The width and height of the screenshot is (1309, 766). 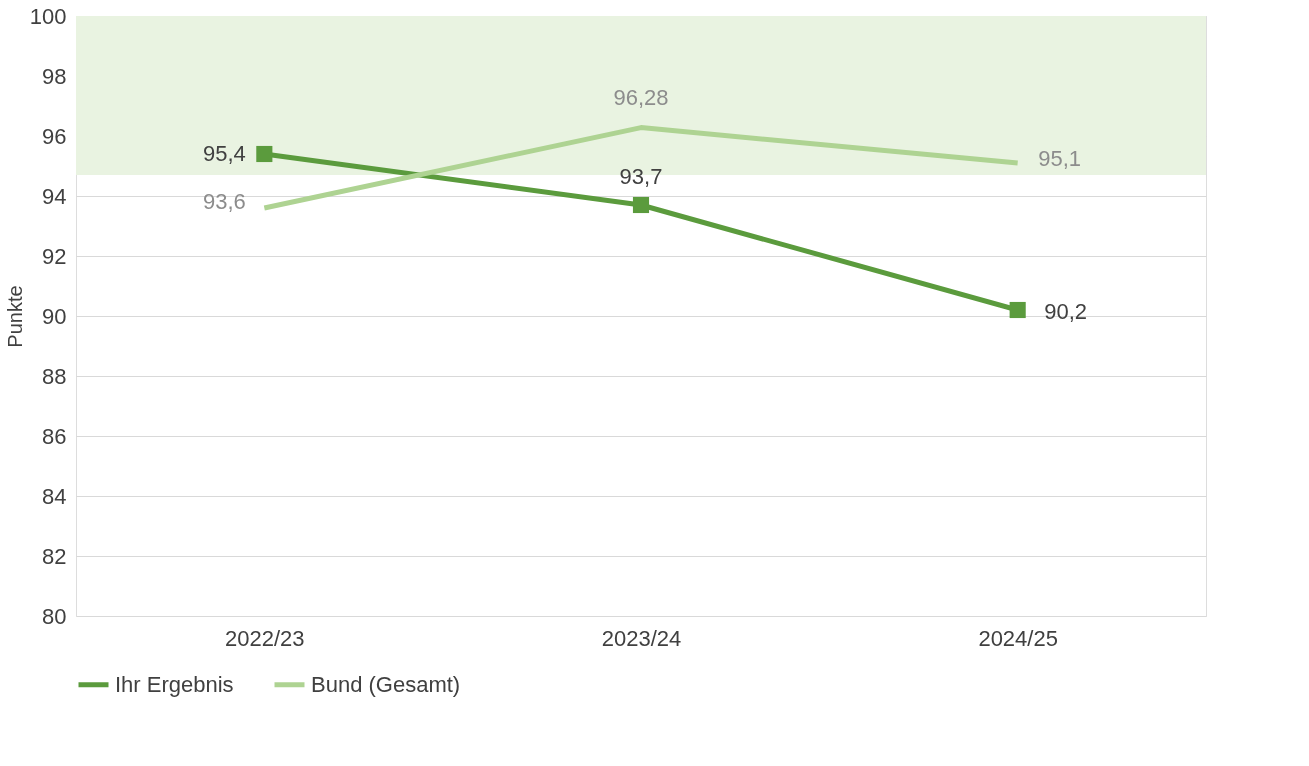 What do you see at coordinates (265, 638) in the screenshot?
I see `x-tick-label: 2022/23` at bounding box center [265, 638].